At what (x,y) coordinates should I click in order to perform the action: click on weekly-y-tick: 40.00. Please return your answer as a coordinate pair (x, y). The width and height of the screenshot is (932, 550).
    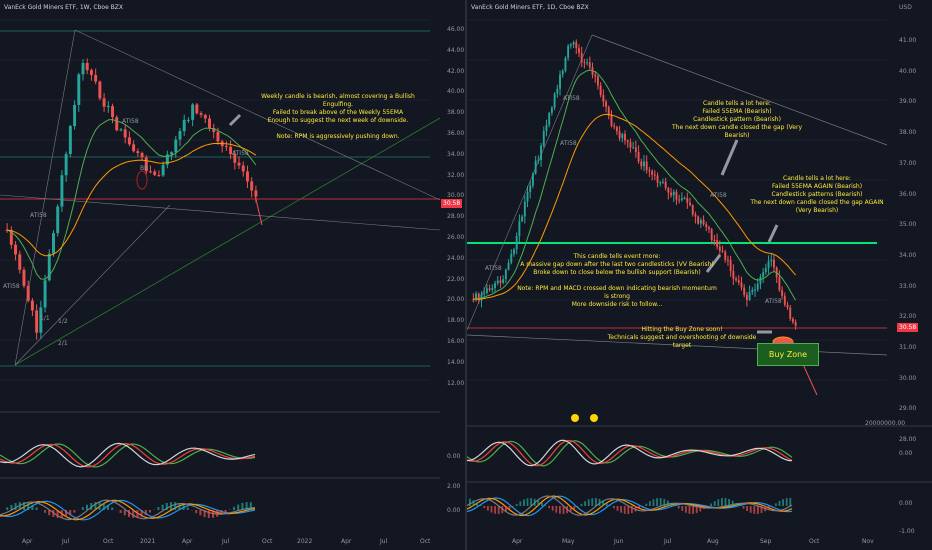
    Looking at the image, I should click on (456, 92).